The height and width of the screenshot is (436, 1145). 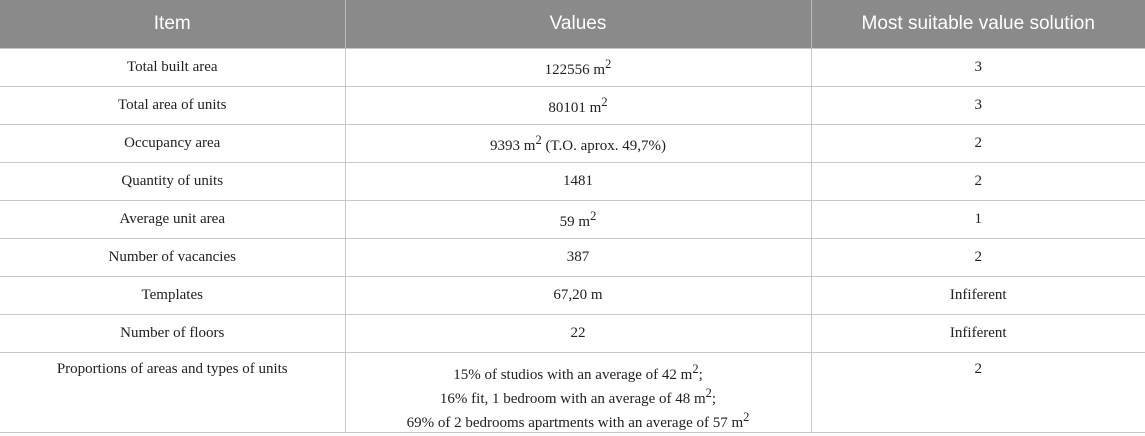 I want to click on table-row: Number of vacancies 387 2, so click(x=572, y=257).